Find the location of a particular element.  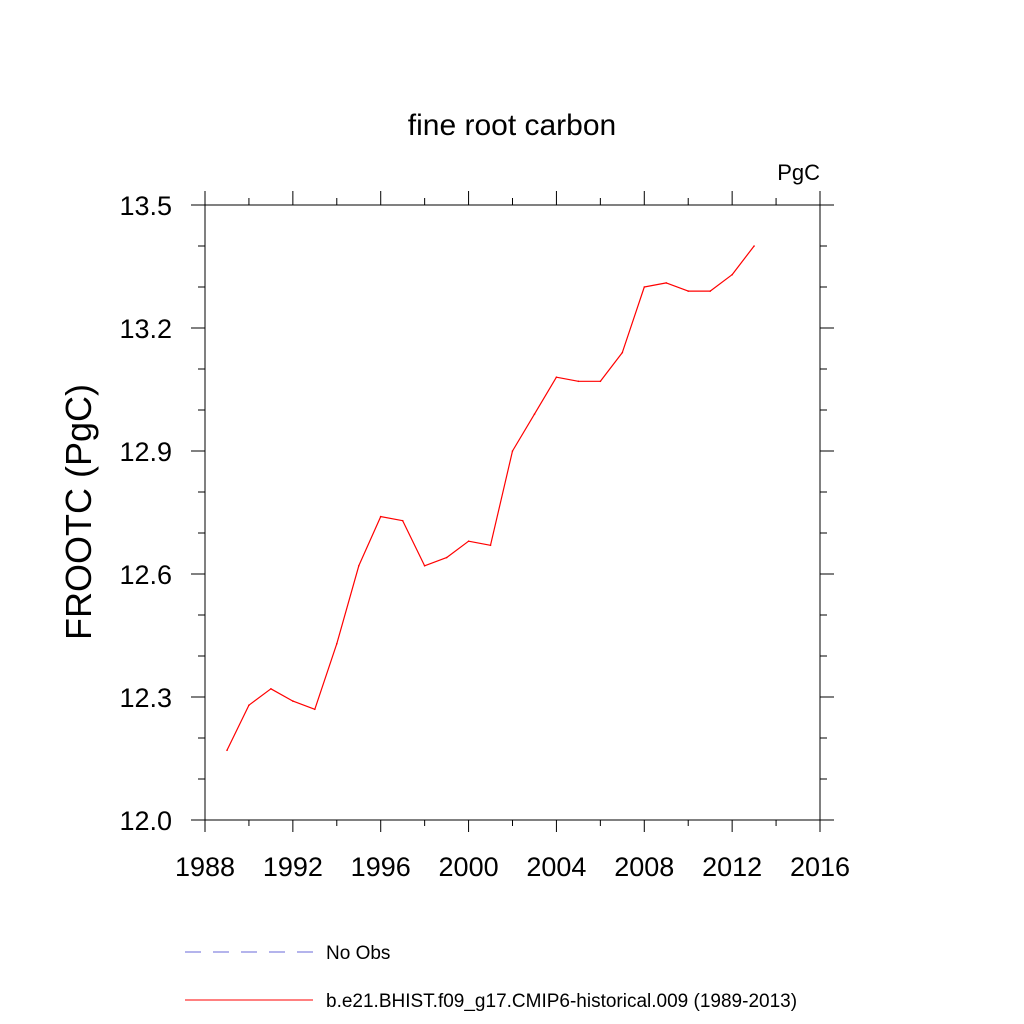

y-tick-label: 12.6 is located at coordinates (145, 575).